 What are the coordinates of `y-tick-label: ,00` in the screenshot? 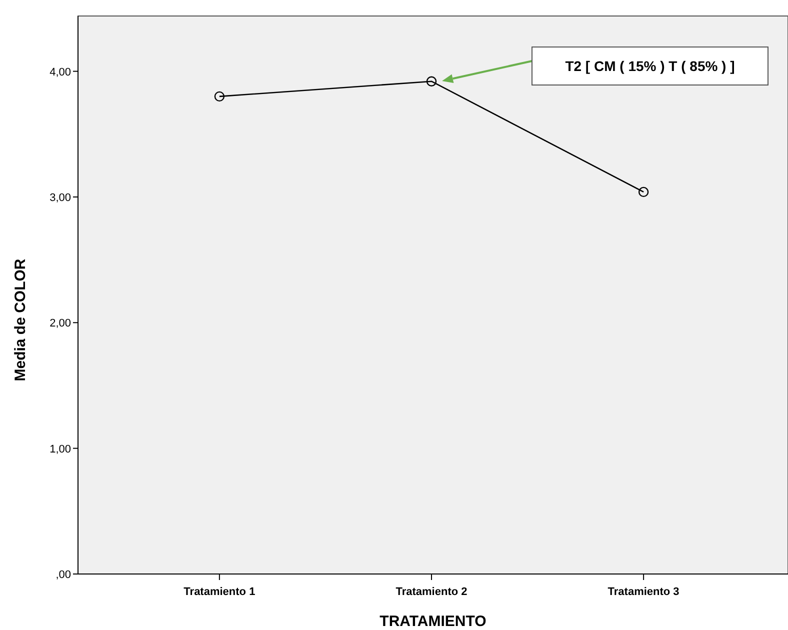 It's located at (63, 575).